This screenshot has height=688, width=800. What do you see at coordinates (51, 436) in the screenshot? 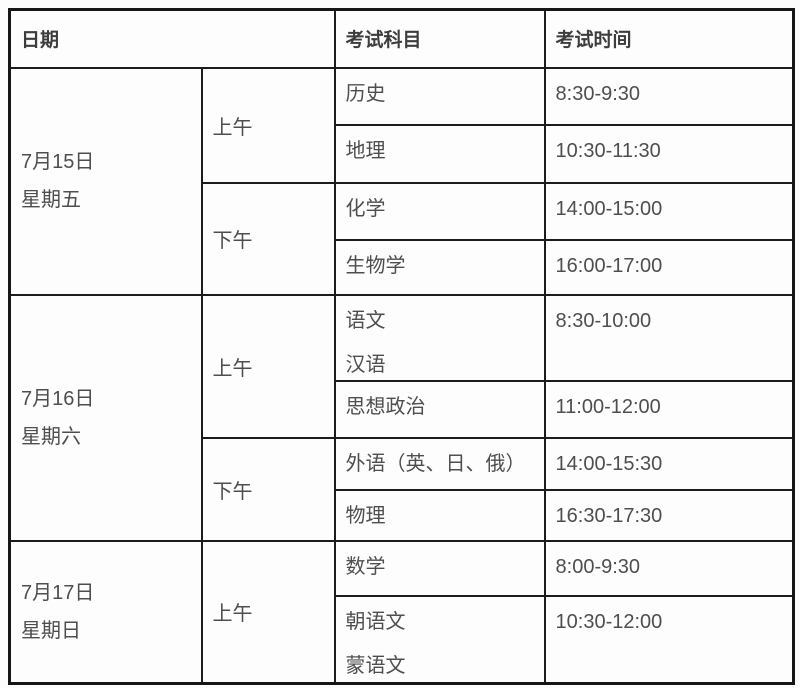
I see `date-line2: 星期六` at bounding box center [51, 436].